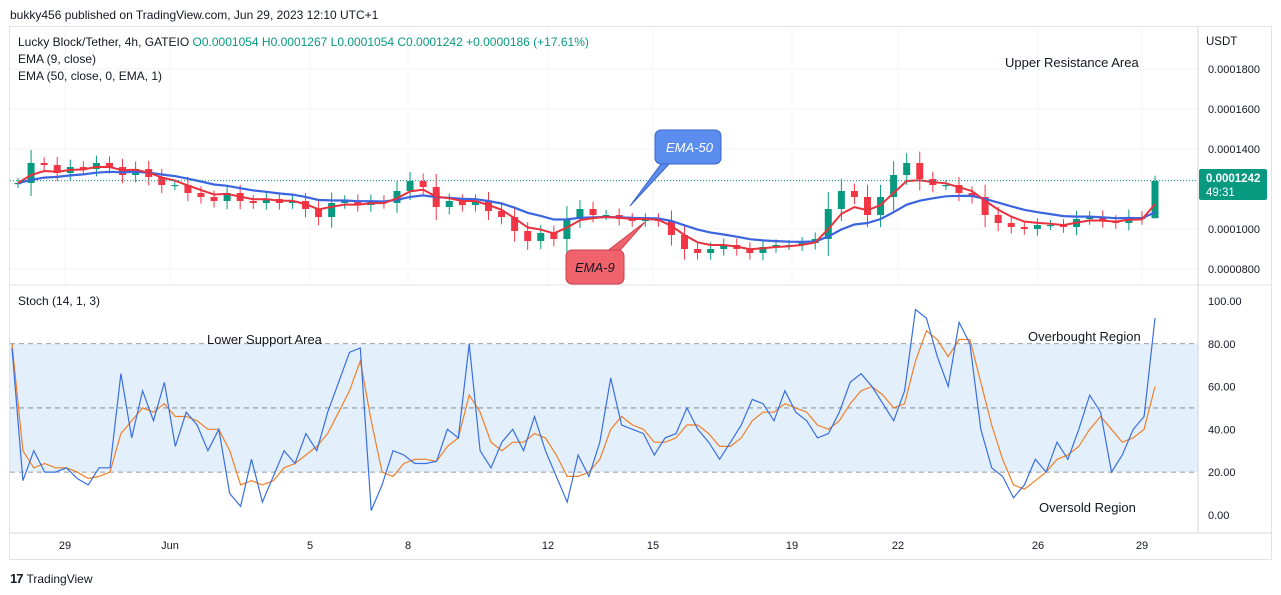 Image resolution: width=1281 pixels, height=595 pixels. What do you see at coordinates (1222, 388) in the screenshot?
I see `stoch-tick-label: 60.00` at bounding box center [1222, 388].